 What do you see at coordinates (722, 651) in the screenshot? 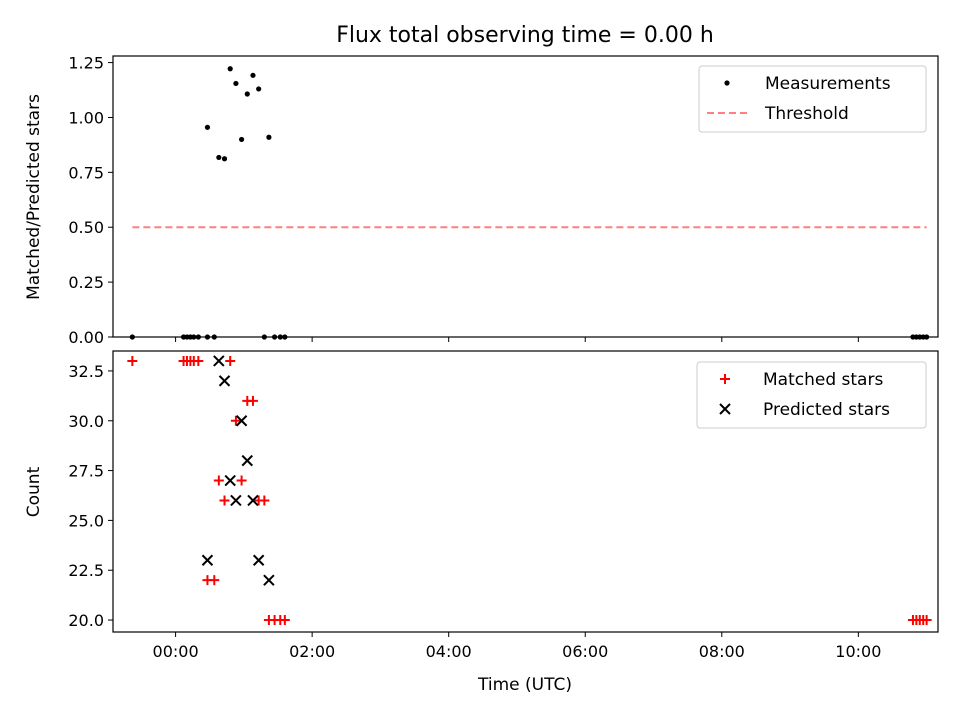
I see `bottom-x-tick-label: 08:00` at bounding box center [722, 651].